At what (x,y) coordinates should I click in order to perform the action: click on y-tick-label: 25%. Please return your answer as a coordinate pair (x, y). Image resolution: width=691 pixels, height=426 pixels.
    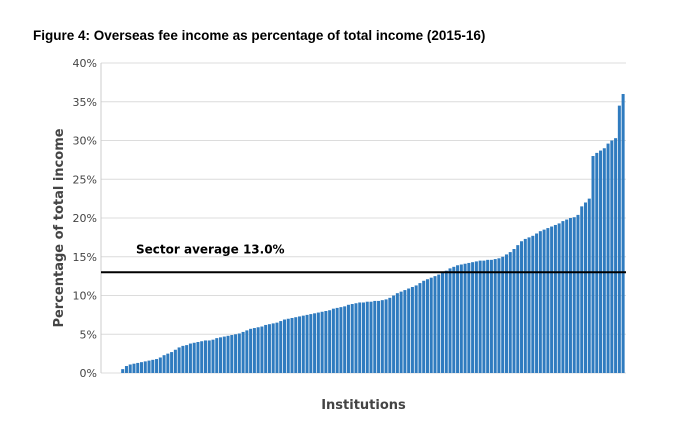
    Looking at the image, I should click on (85, 179).